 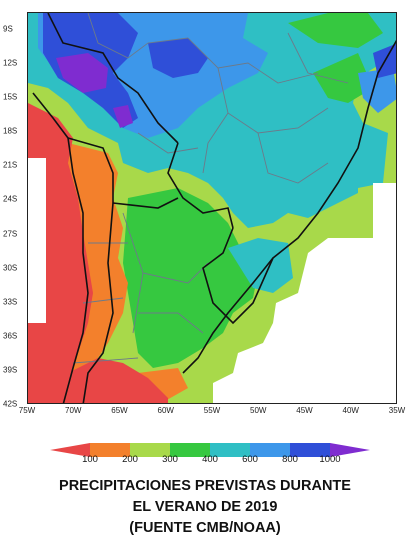 I want to click on zone-400-600-south, so click(x=260, y=265).